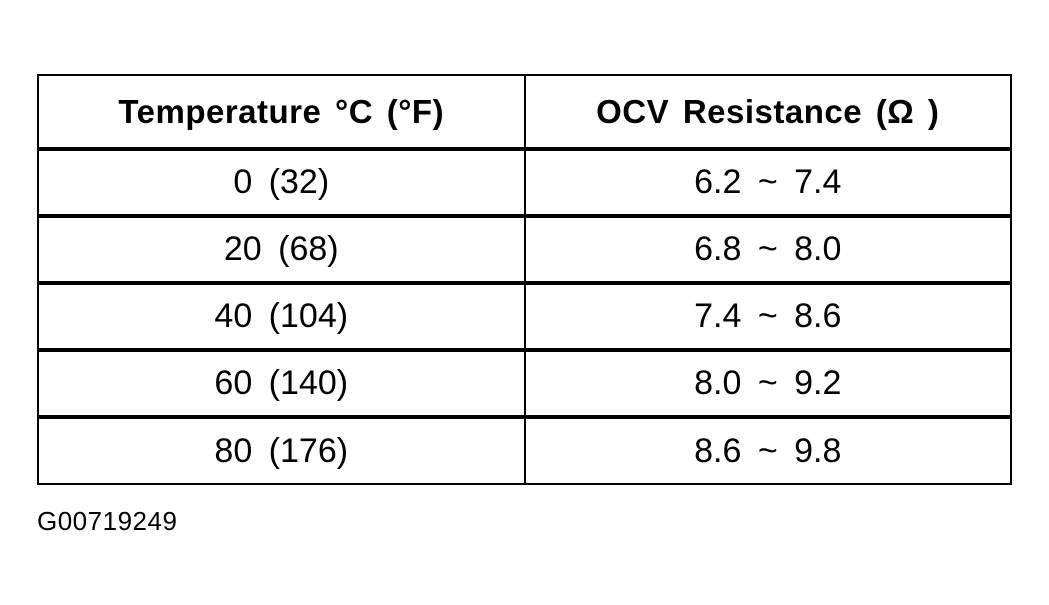 The image size is (1049, 605). I want to click on temperature-cell: 0 (32), so click(282, 182).